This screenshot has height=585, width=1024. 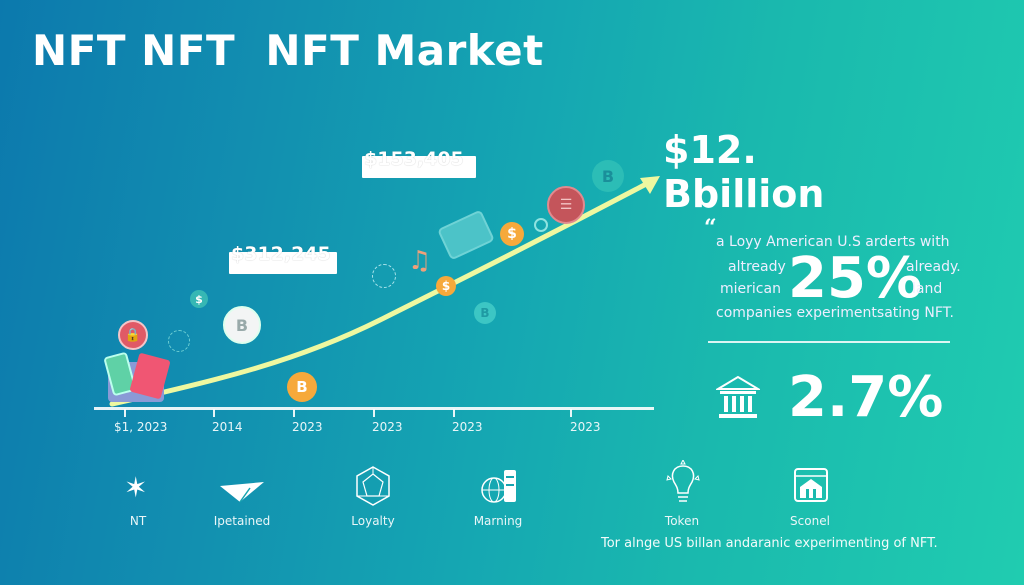 What do you see at coordinates (829, 342) in the screenshot?
I see `stats-divider` at bounding box center [829, 342].